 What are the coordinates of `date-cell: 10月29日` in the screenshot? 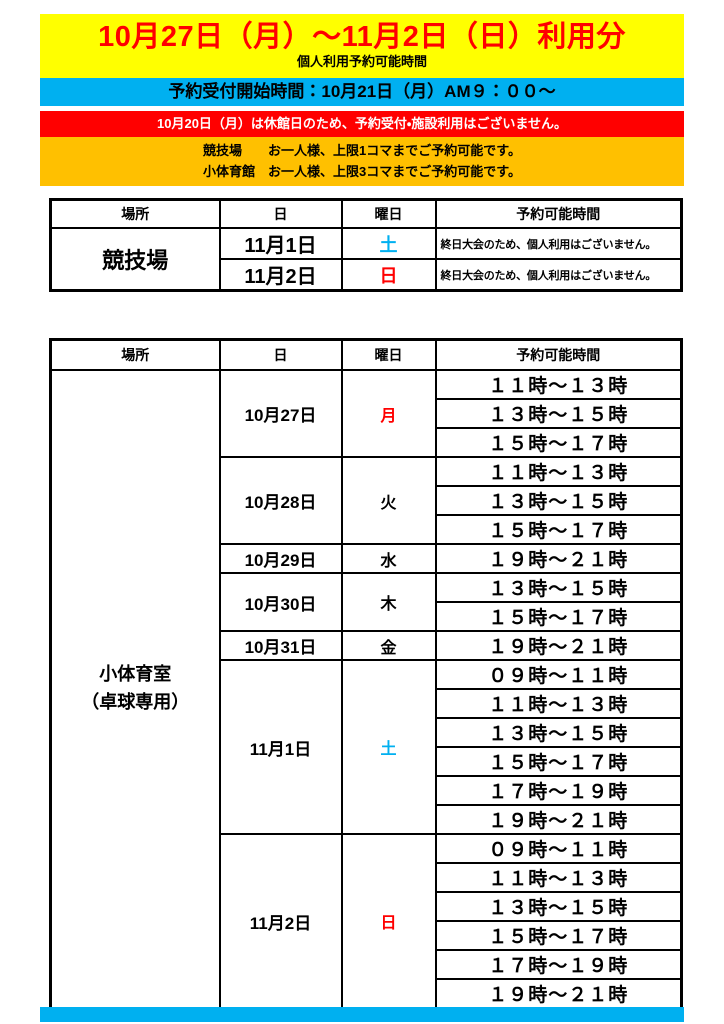 It's located at (280, 558).